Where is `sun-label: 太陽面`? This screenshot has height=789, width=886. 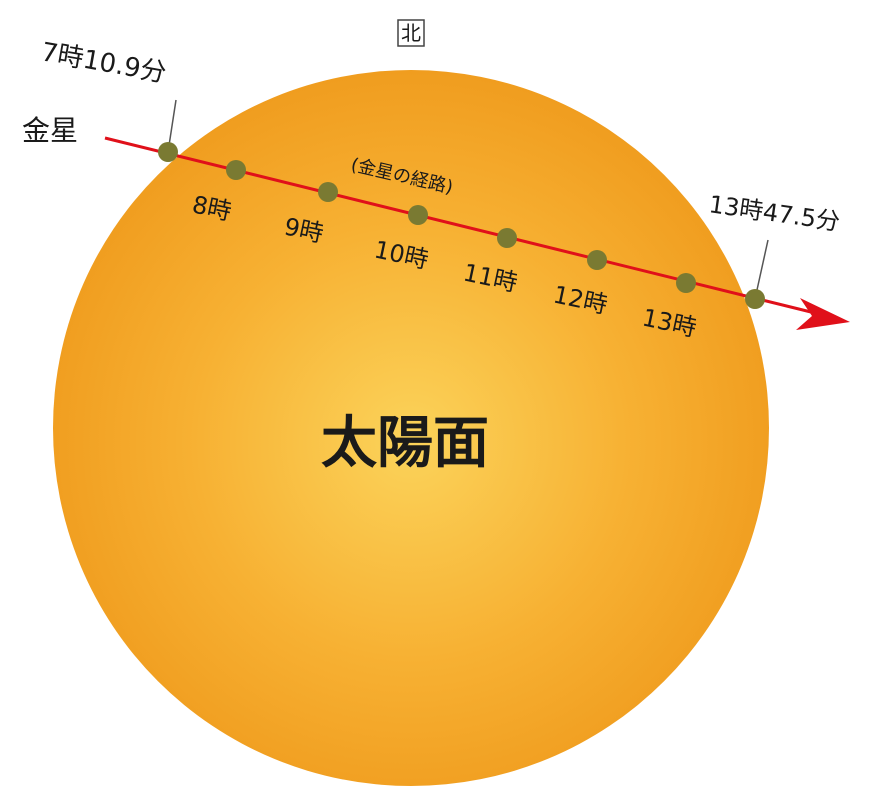
sun-label: 太陽面 is located at coordinates (405, 443).